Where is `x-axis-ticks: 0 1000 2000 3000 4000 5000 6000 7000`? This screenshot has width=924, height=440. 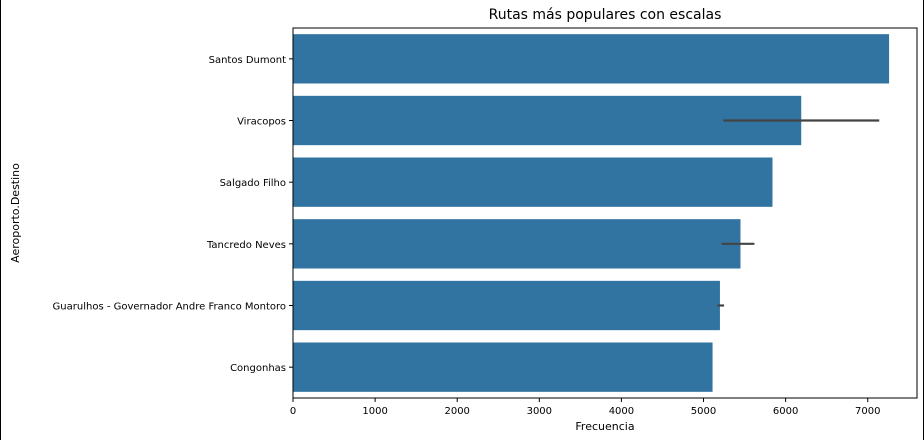
x-axis-ticks: 0 1000 2000 3000 4000 5000 6000 7000 is located at coordinates (585, 407).